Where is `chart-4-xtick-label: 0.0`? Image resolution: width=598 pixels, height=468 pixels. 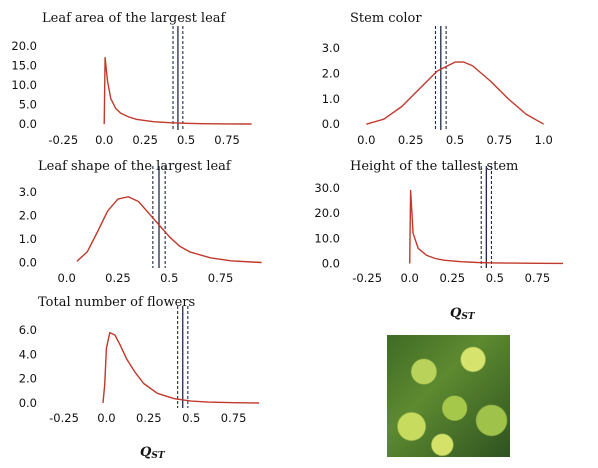 chart-4-xtick-label: 0.0 is located at coordinates (410, 278).